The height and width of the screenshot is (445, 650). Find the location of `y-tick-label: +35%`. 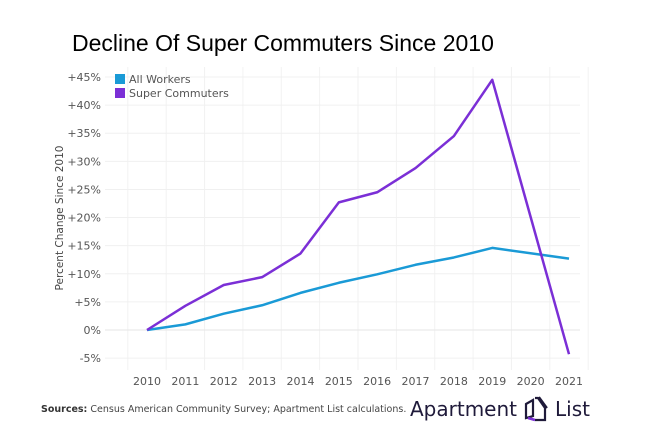

y-tick-label: +35% is located at coordinates (84, 133).